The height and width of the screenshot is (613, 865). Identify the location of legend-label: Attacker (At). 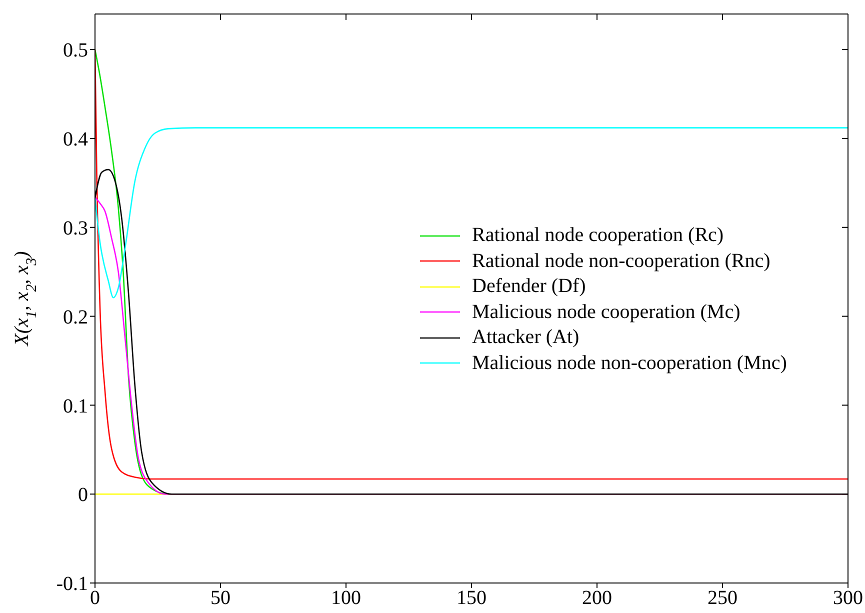
(526, 338).